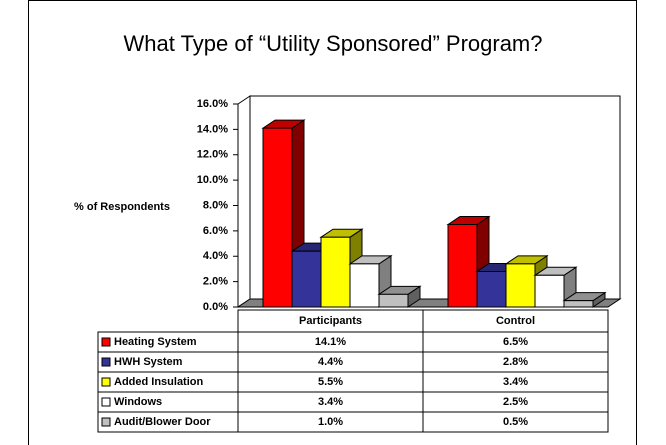 The width and height of the screenshot is (666, 445). I want to click on legend-label: HWH System, so click(148, 362).